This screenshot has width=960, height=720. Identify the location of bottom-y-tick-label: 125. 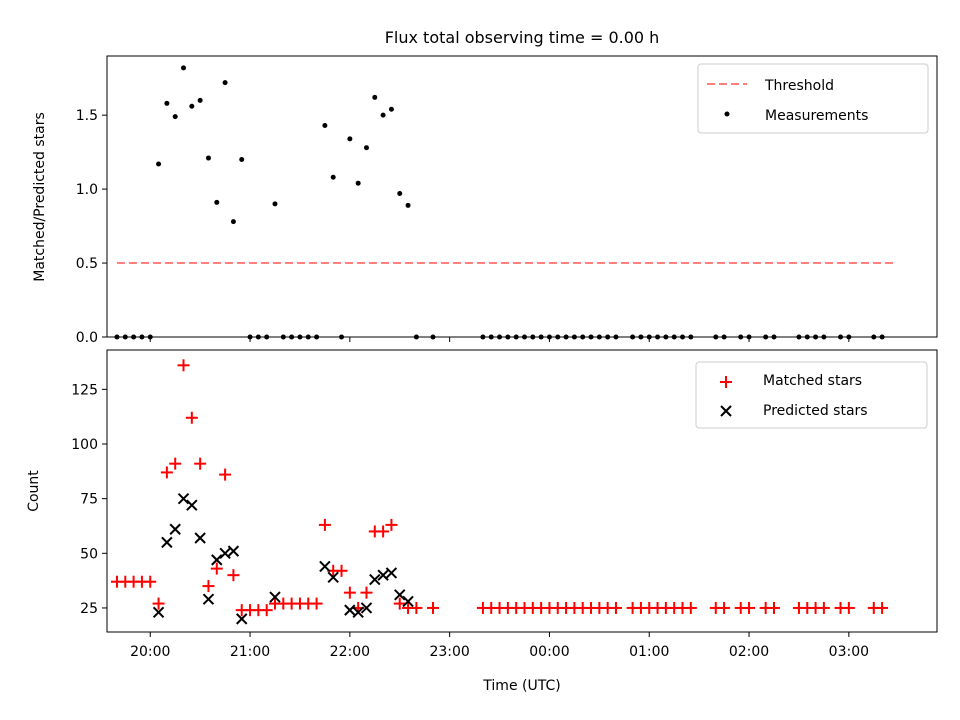
(84, 390).